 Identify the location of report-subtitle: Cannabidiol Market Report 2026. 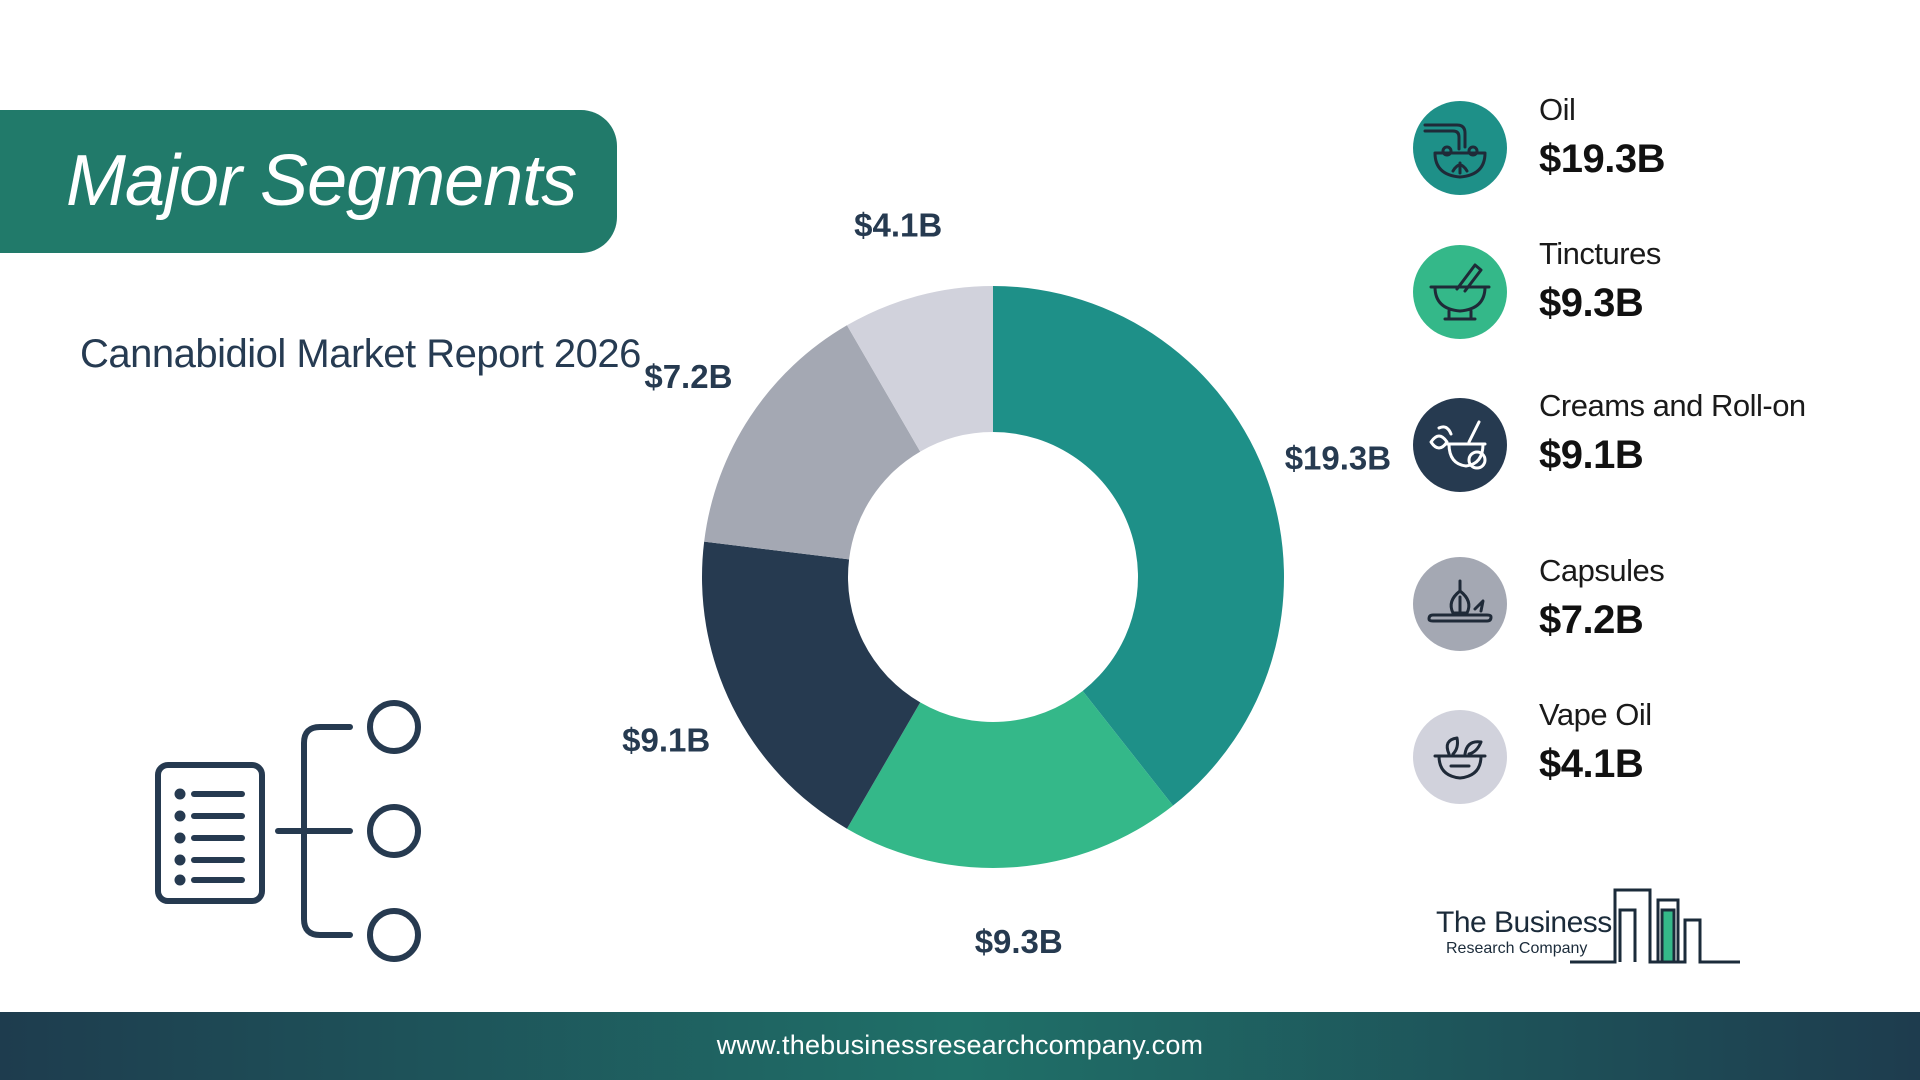
(360, 354).